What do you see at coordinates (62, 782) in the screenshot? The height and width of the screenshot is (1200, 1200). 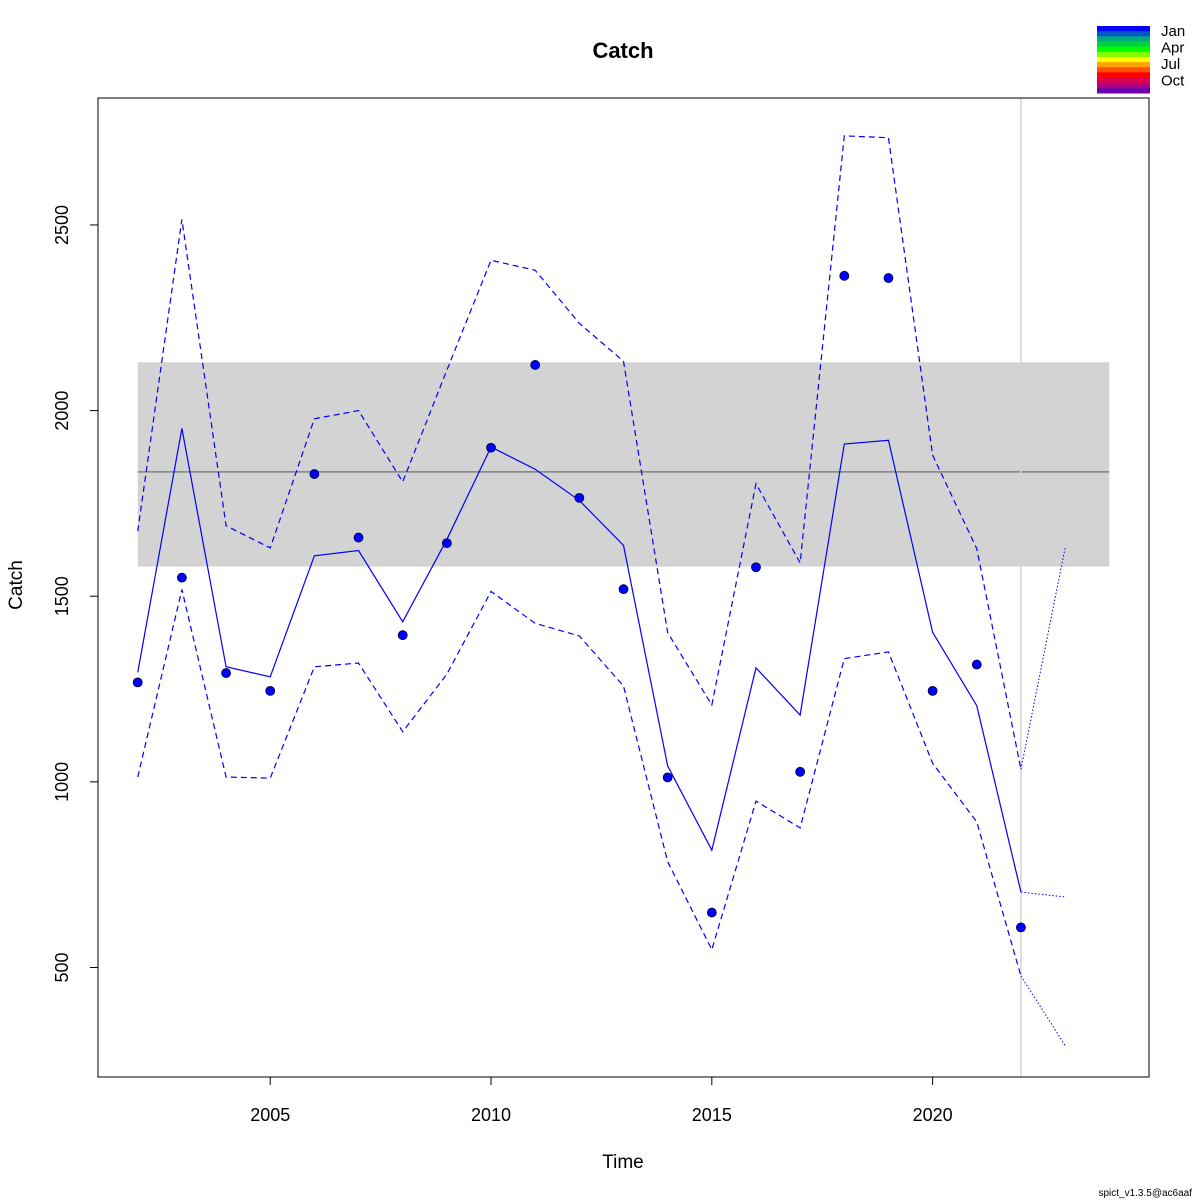 I see `y-tick-label: 1000` at bounding box center [62, 782].